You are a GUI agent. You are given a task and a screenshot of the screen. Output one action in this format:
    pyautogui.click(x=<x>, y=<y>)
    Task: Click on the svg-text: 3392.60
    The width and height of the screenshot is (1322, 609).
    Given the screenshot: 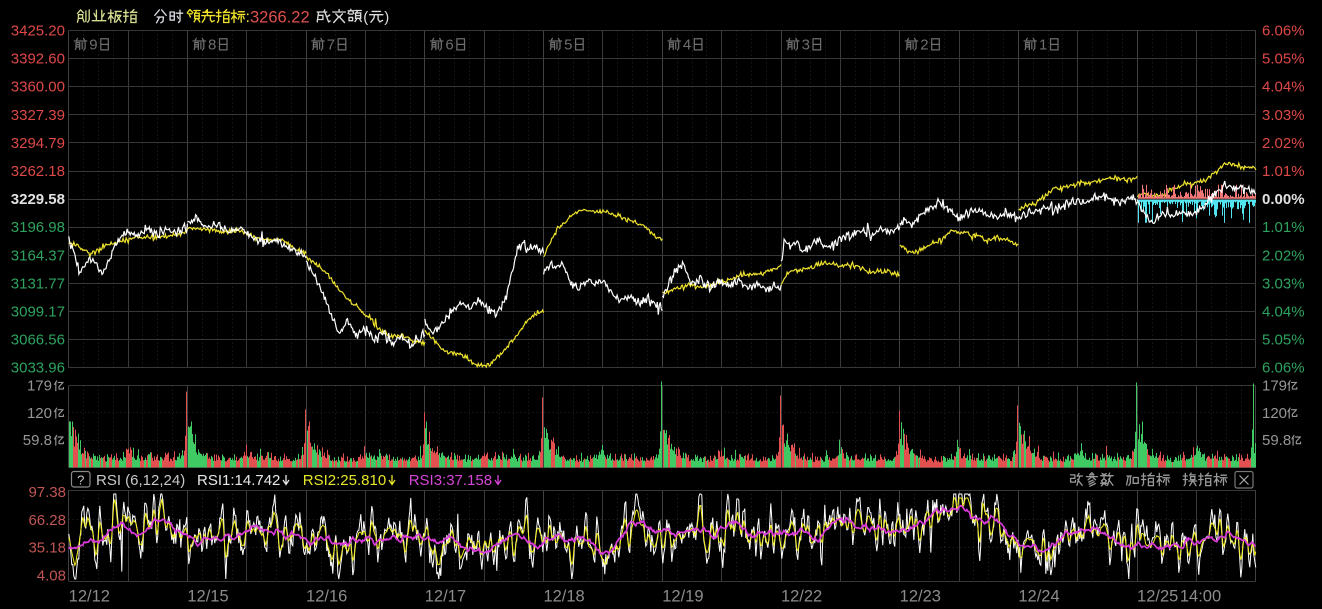 What is the action you would take?
    pyautogui.click(x=38, y=59)
    